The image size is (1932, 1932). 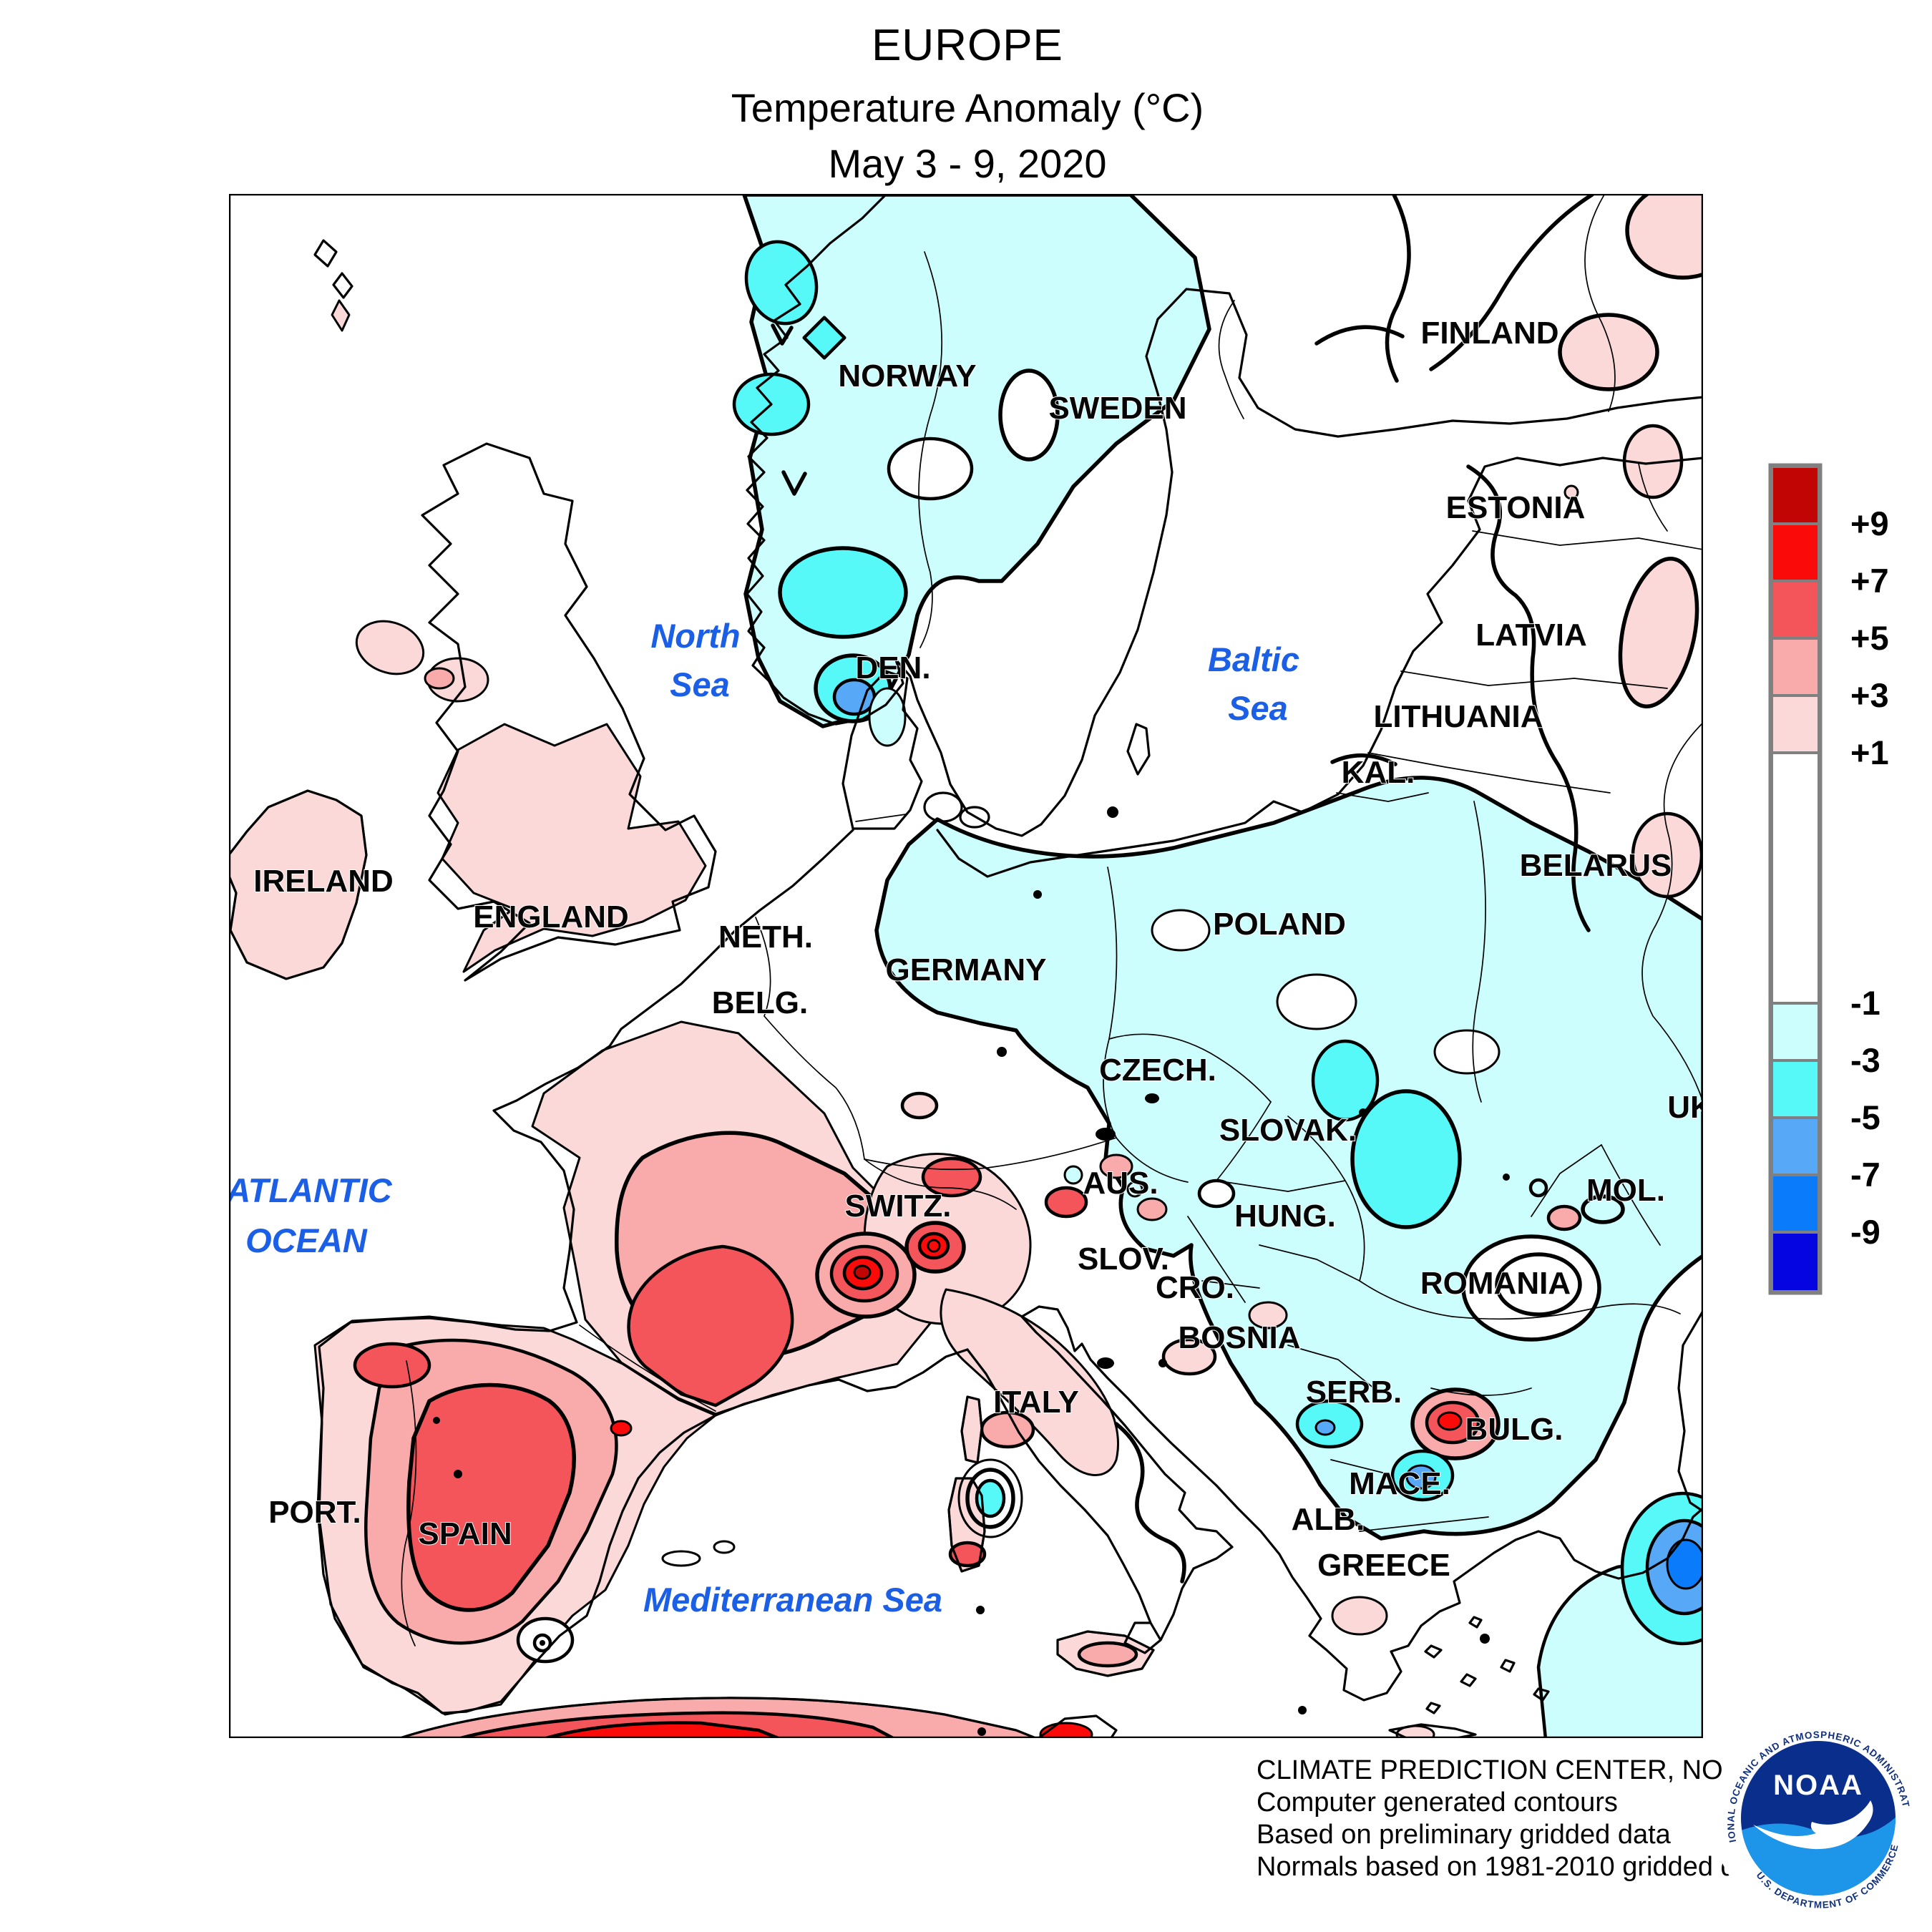 What do you see at coordinates (1596, 865) in the screenshot?
I see `country-label-belarus: BELARUS` at bounding box center [1596, 865].